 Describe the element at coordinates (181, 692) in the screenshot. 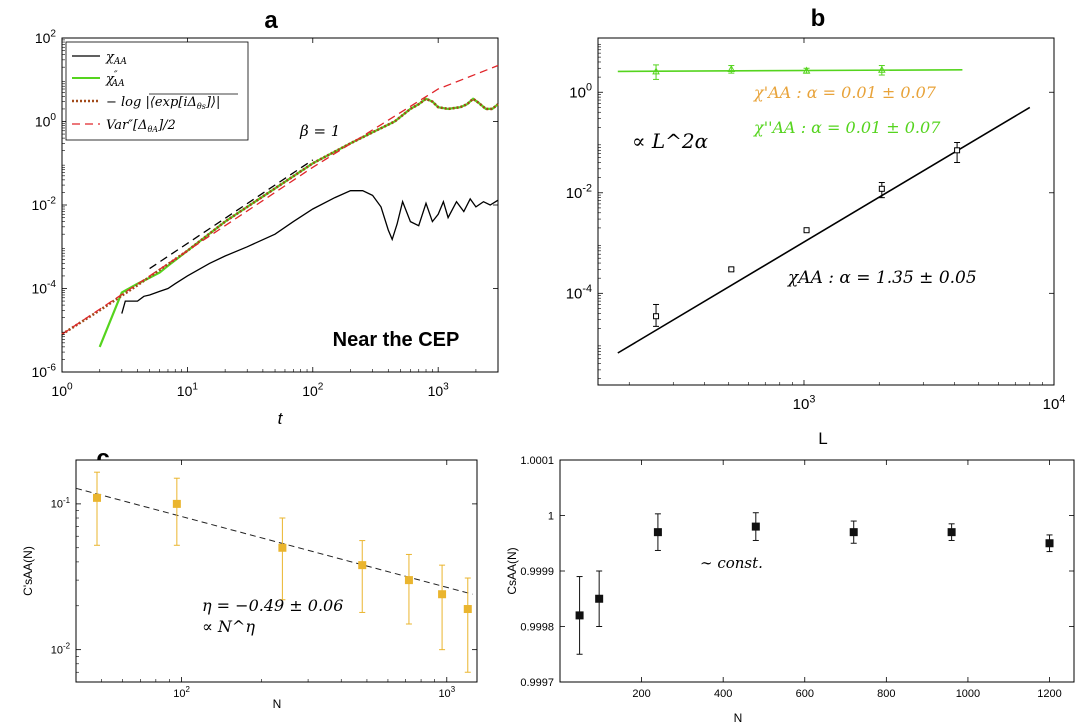

I see `x-tick-label-c-left-0: 10²` at that location.